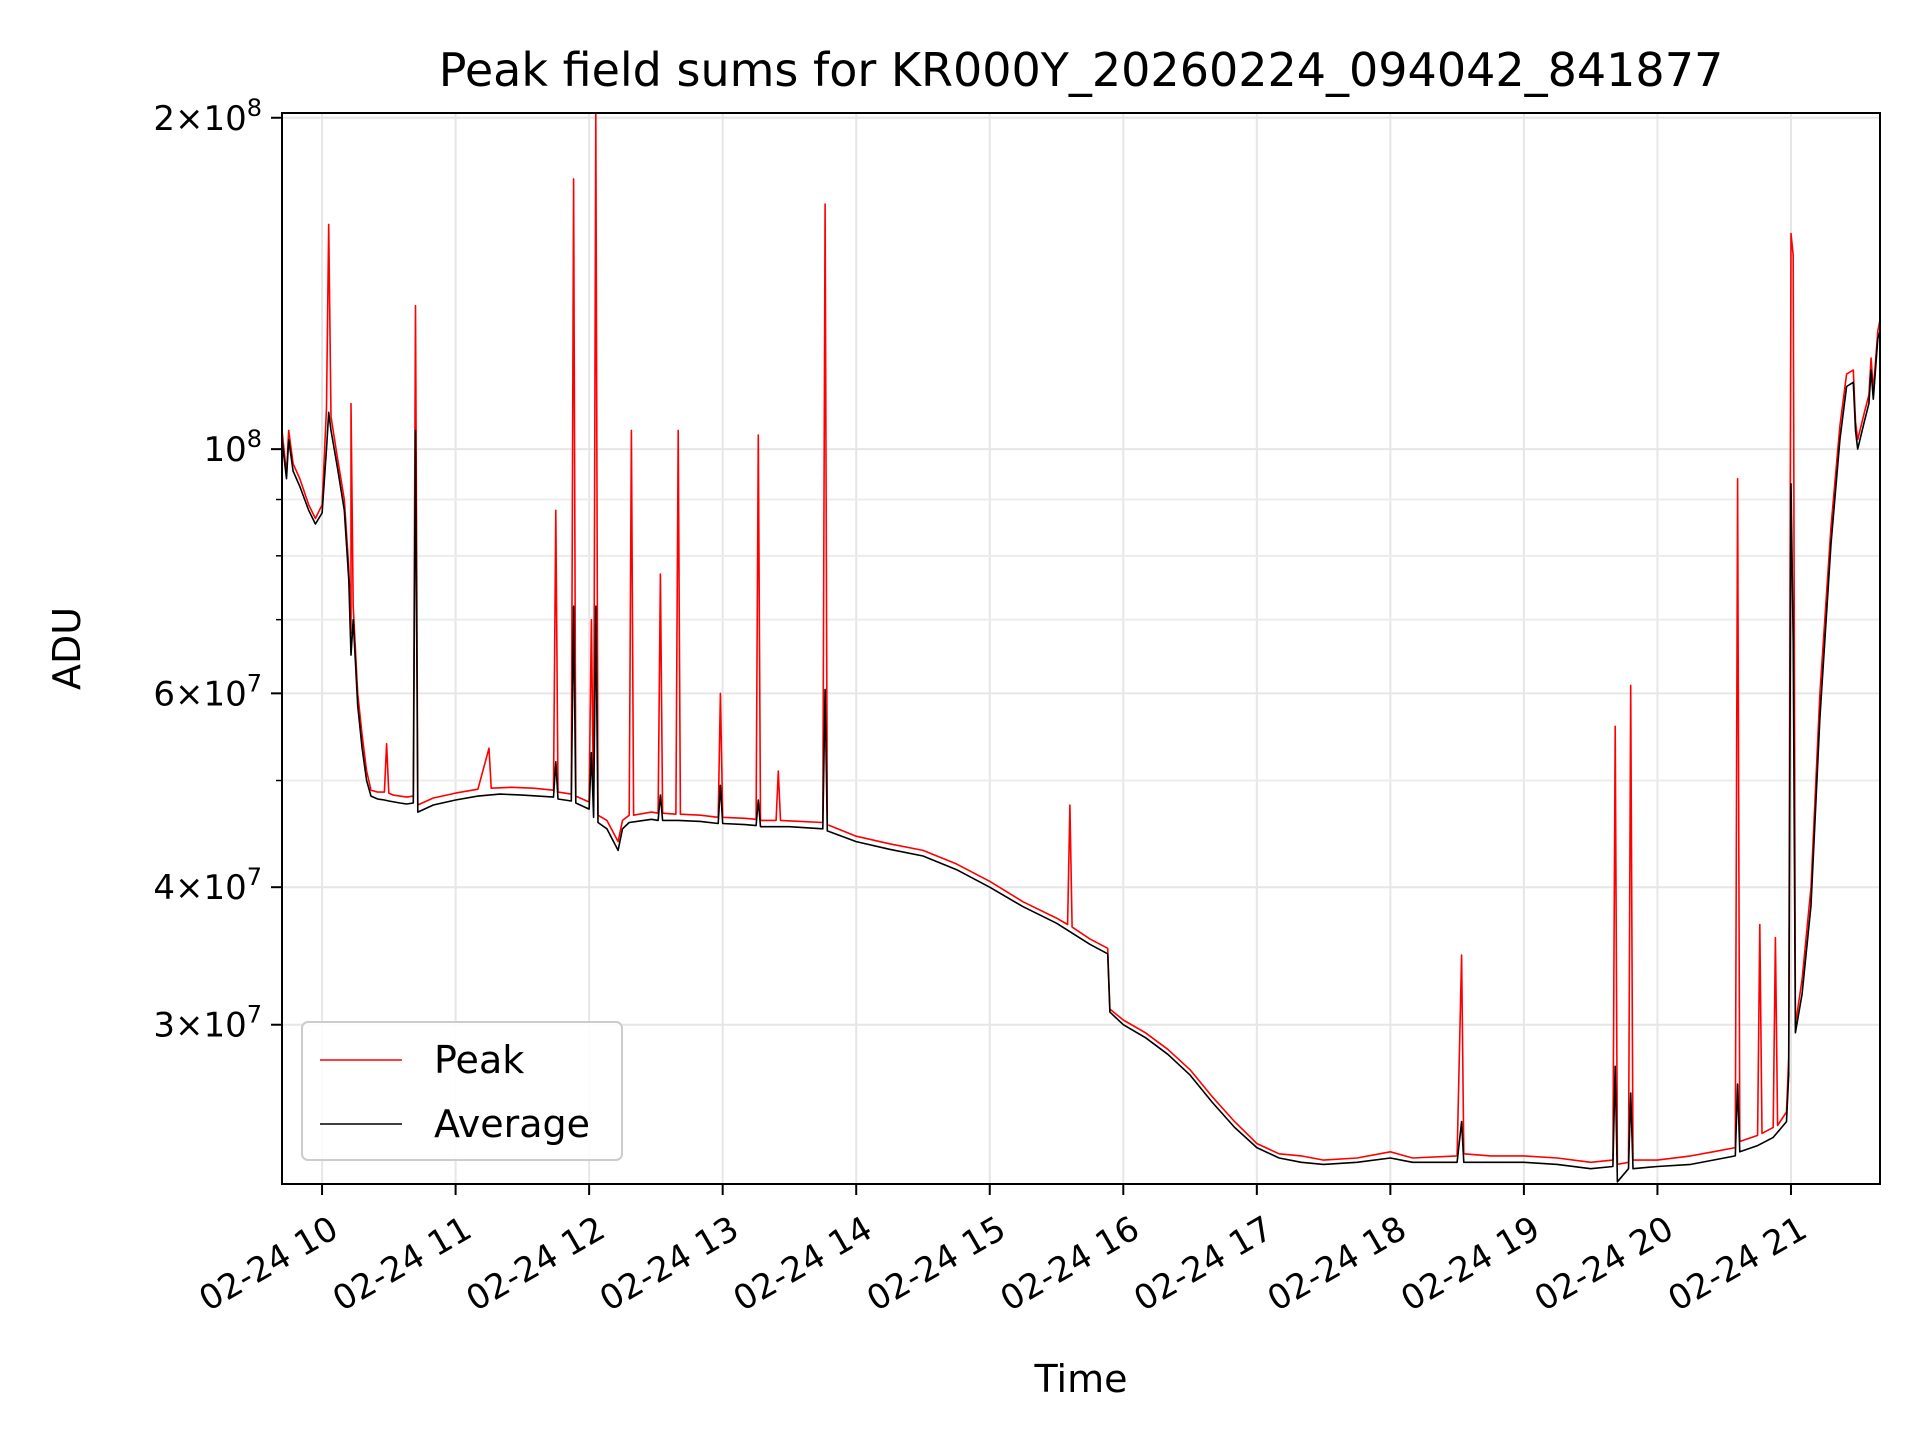 The image size is (1920, 1440). Describe the element at coordinates (803, 1264) in the screenshot. I see `x-tick-label: 02-24 14` at that location.